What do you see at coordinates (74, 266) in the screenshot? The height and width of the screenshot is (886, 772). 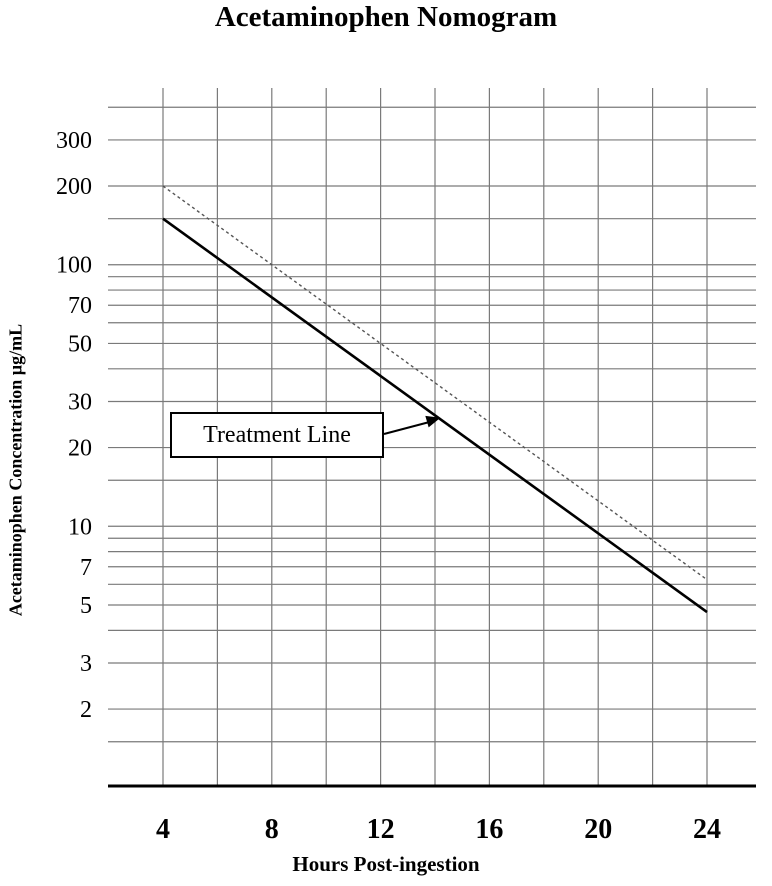 I see `y-tick-label: 100` at bounding box center [74, 266].